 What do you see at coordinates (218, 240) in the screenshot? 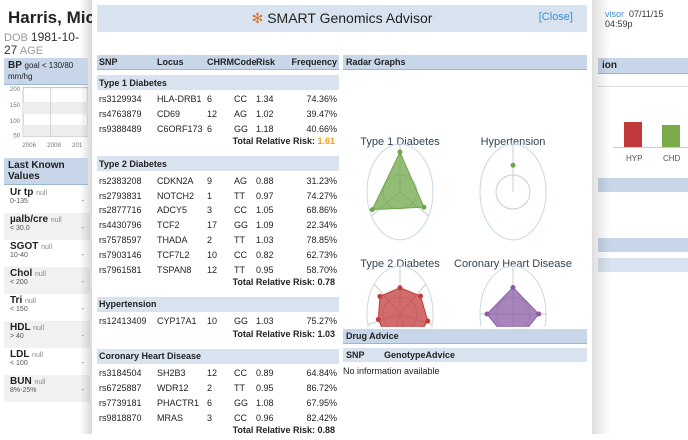
I see `table-row: rs7578597 THADA 2 TT 1.03 78.85%` at bounding box center [218, 240].